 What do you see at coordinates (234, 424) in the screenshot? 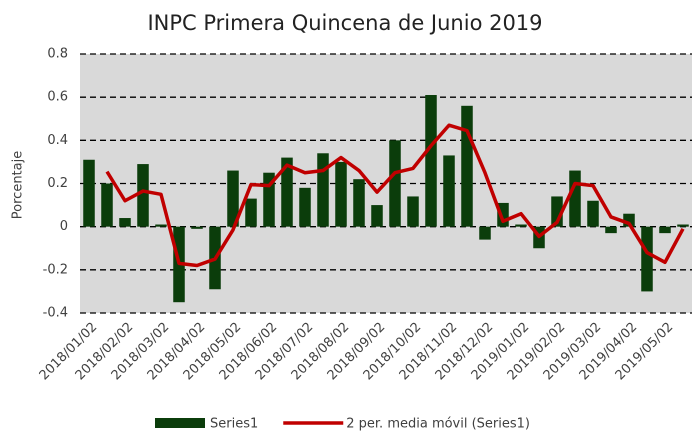
I see `legend-label: Series1` at bounding box center [234, 424].